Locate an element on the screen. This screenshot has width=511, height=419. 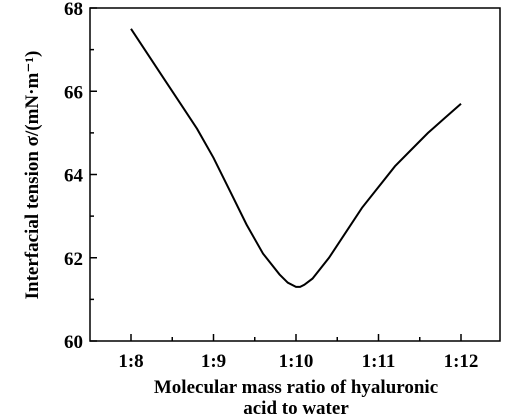
y-tick-label: 60 is located at coordinates (73, 342).